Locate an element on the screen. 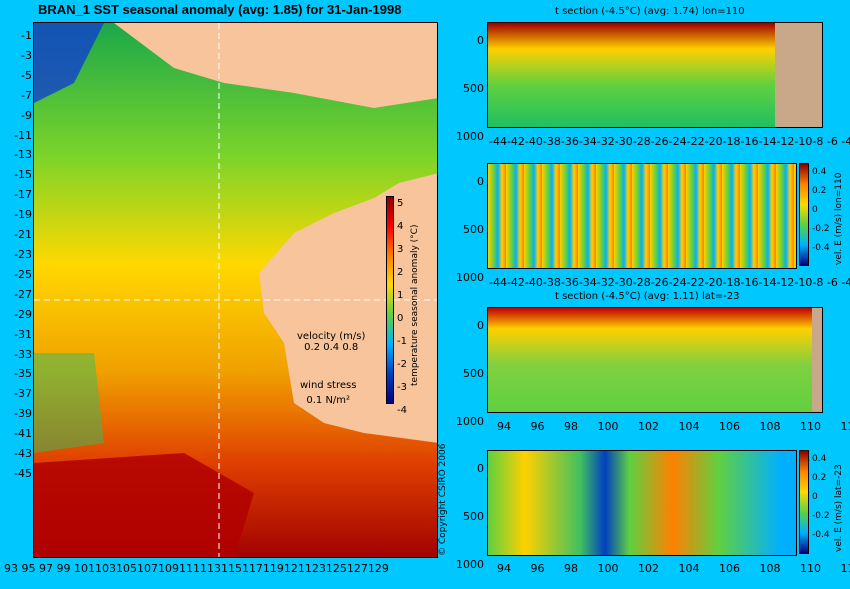 The height and width of the screenshot is (589, 850). lat-tick: -35 is located at coordinates (20, 374).